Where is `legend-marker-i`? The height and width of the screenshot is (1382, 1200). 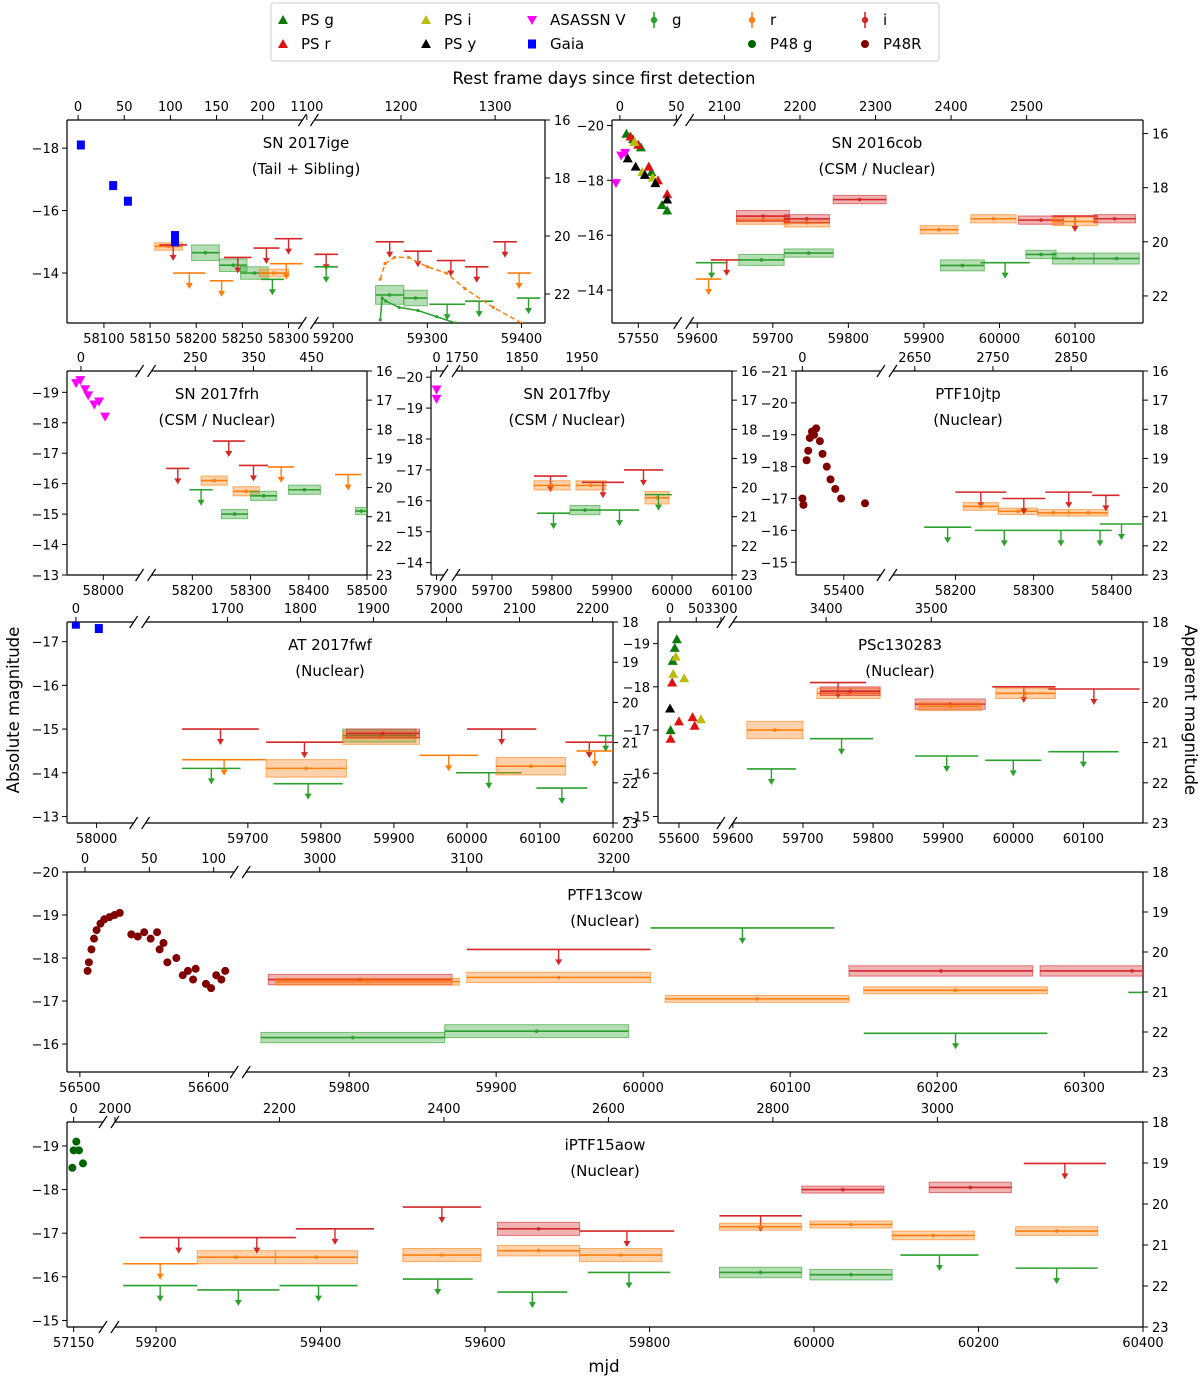 legend-marker-i is located at coordinates (865, 20).